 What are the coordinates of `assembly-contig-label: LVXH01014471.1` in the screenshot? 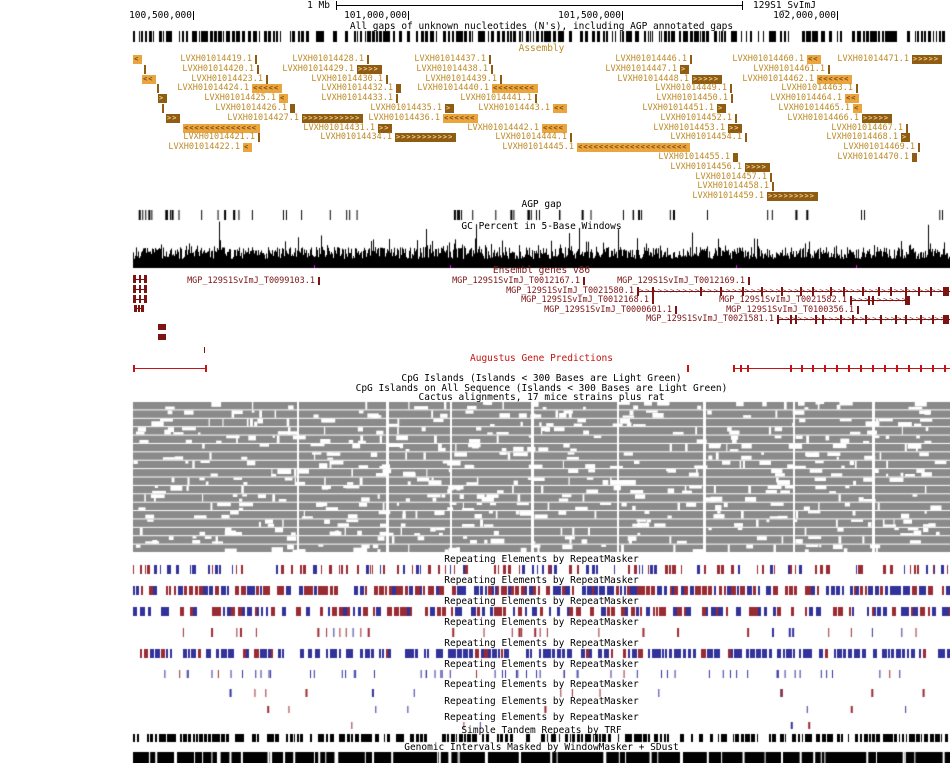 It's located at (873, 59).